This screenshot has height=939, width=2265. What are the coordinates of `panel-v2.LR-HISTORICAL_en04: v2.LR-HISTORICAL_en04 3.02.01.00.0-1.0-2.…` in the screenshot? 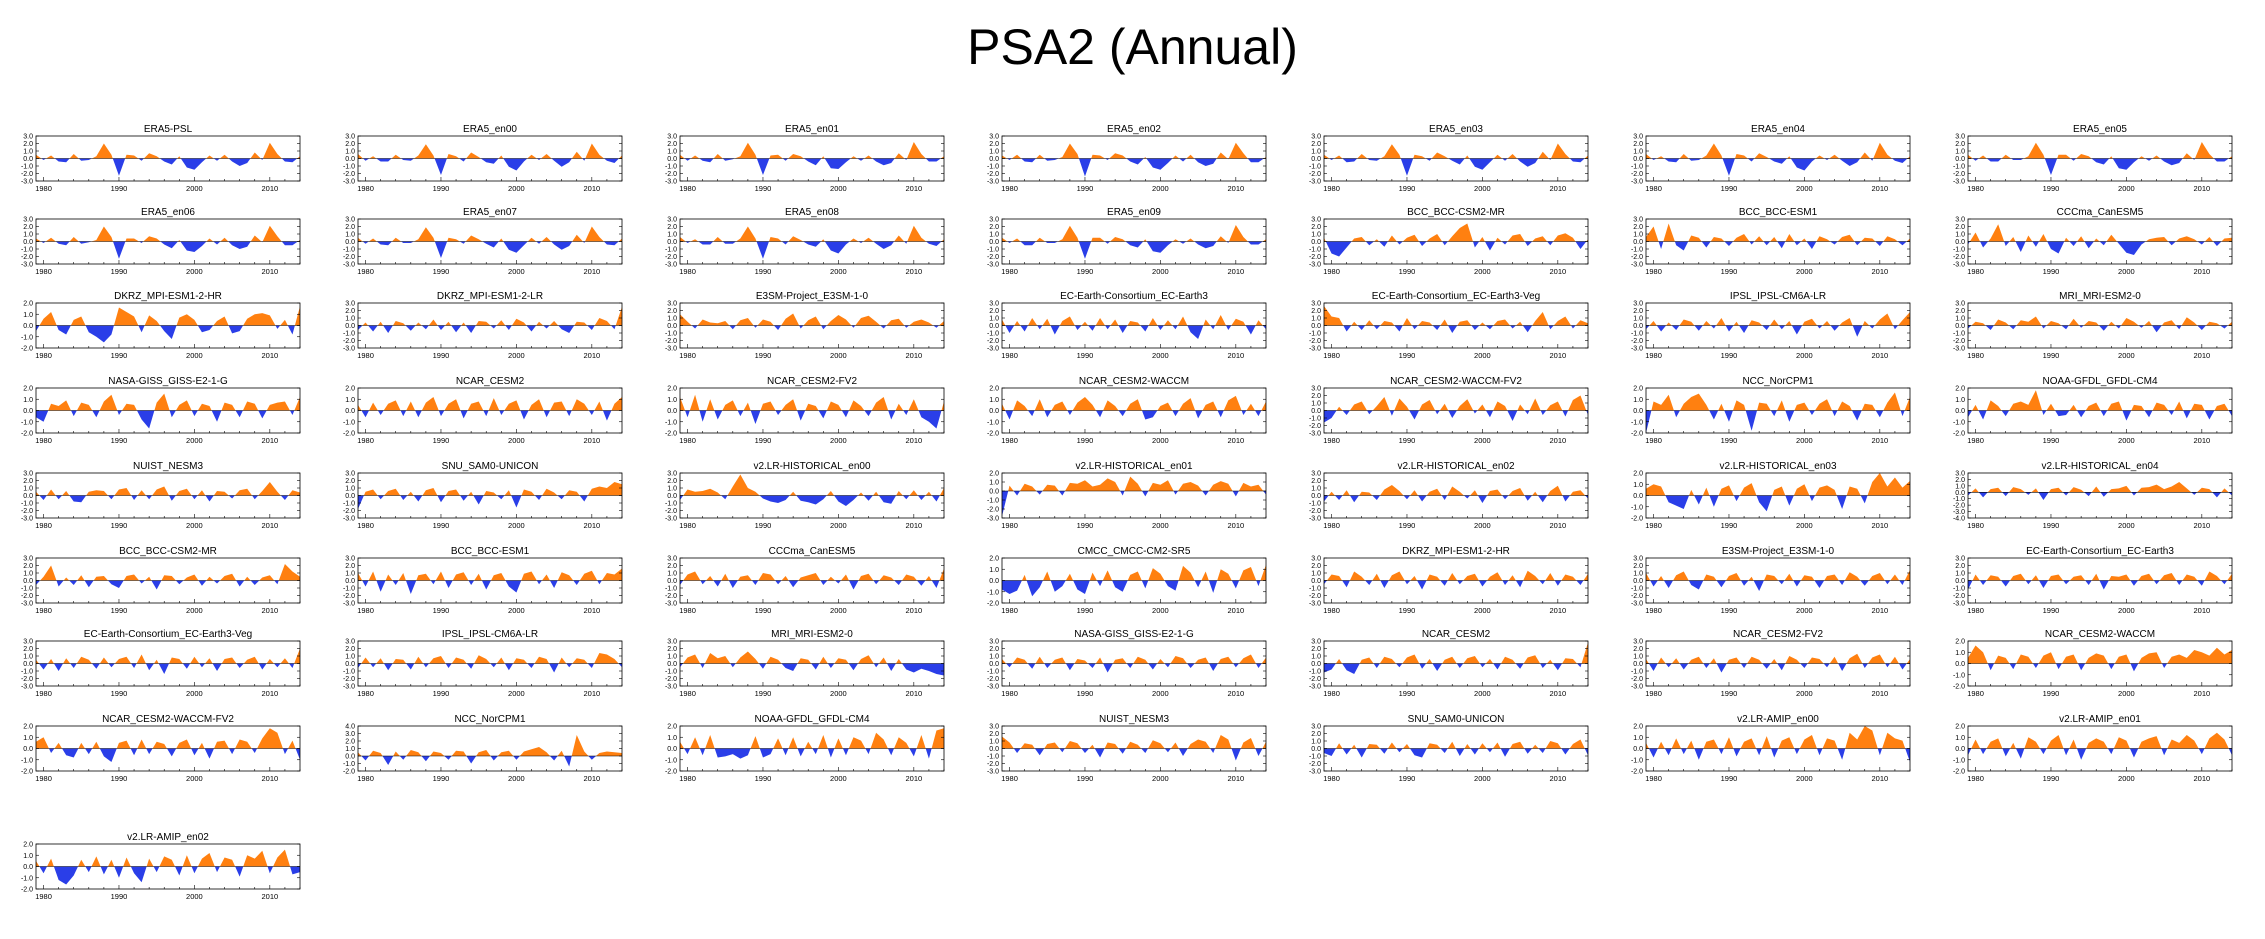 It's located at (2093, 495).